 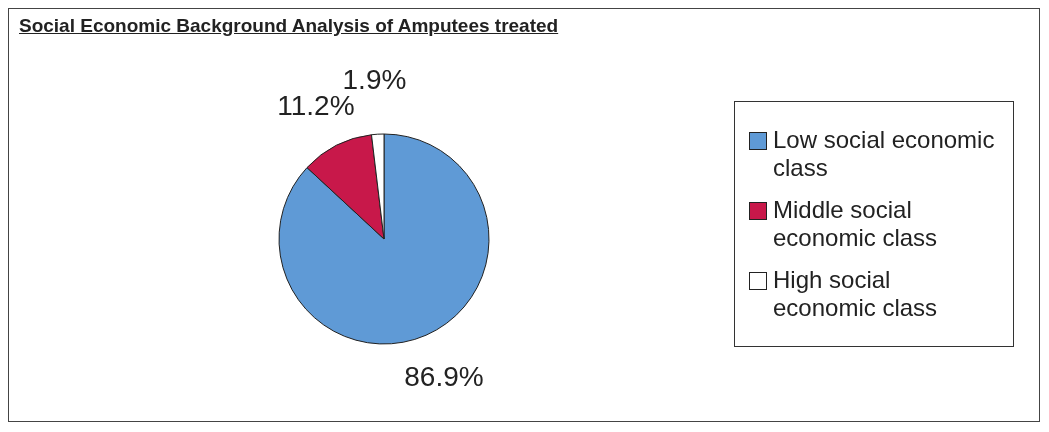 I want to click on chart-title: Social Economic Background Analysis of Amputees treated, so click(x=289, y=26).